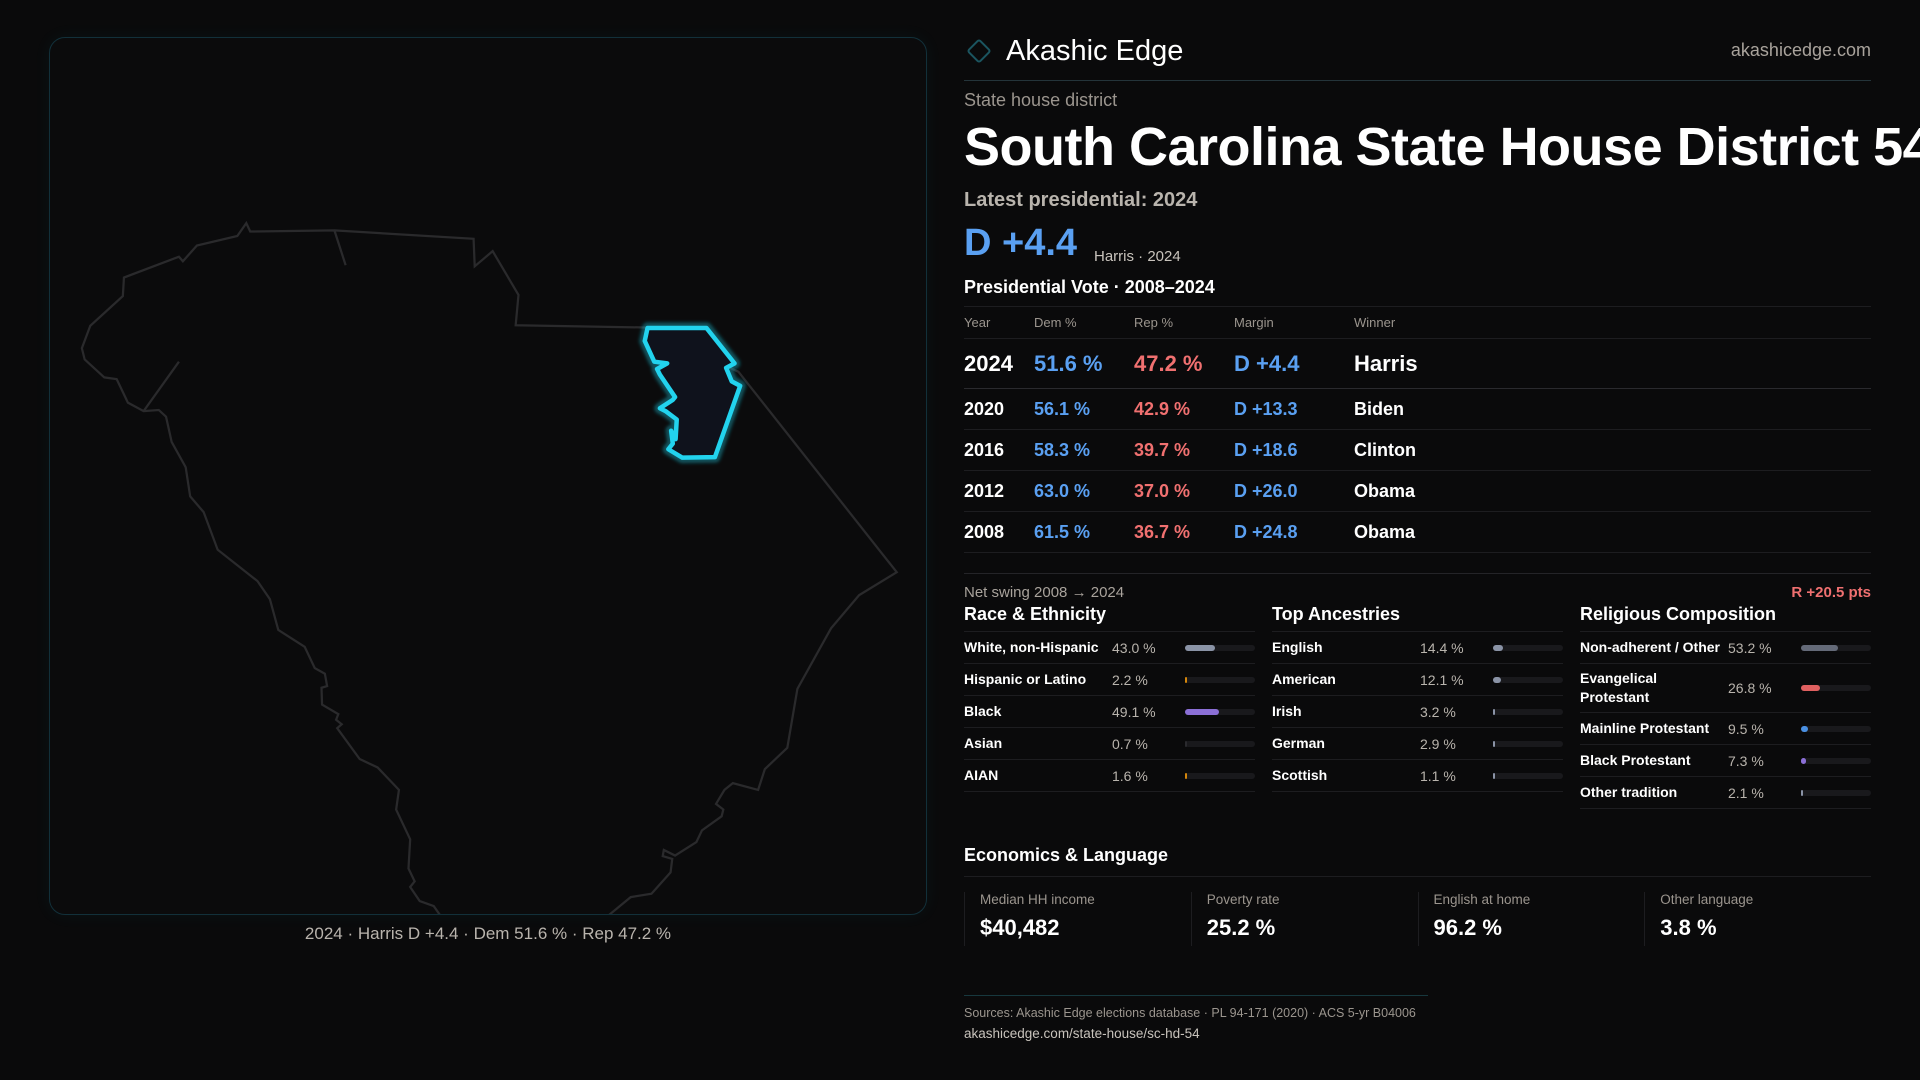 The width and height of the screenshot is (1920, 1080). Describe the element at coordinates (979, 51) in the screenshot. I see `diamond-logo-icon` at that location.